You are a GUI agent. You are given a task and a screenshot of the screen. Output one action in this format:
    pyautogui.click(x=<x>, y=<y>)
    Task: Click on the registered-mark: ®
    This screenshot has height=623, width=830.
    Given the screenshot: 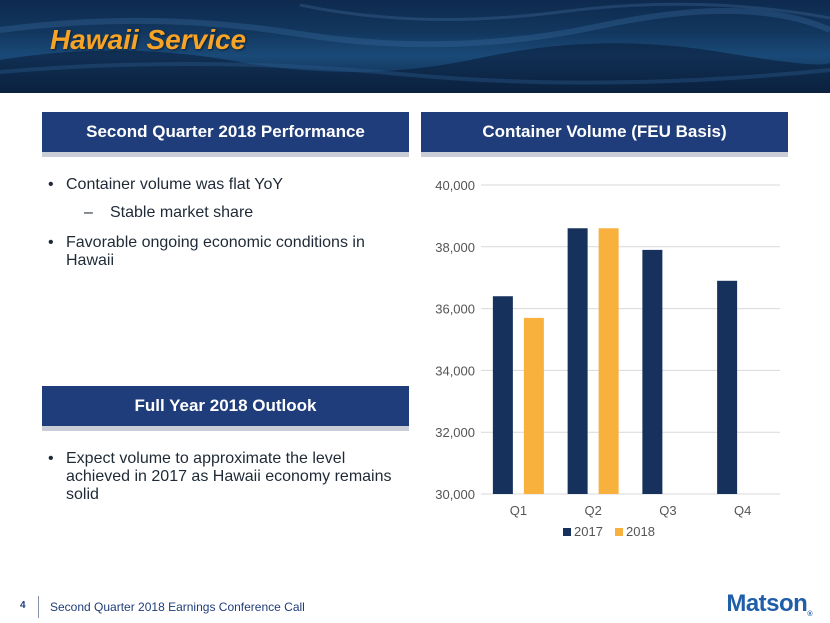 What is the action you would take?
    pyautogui.click(x=809, y=614)
    